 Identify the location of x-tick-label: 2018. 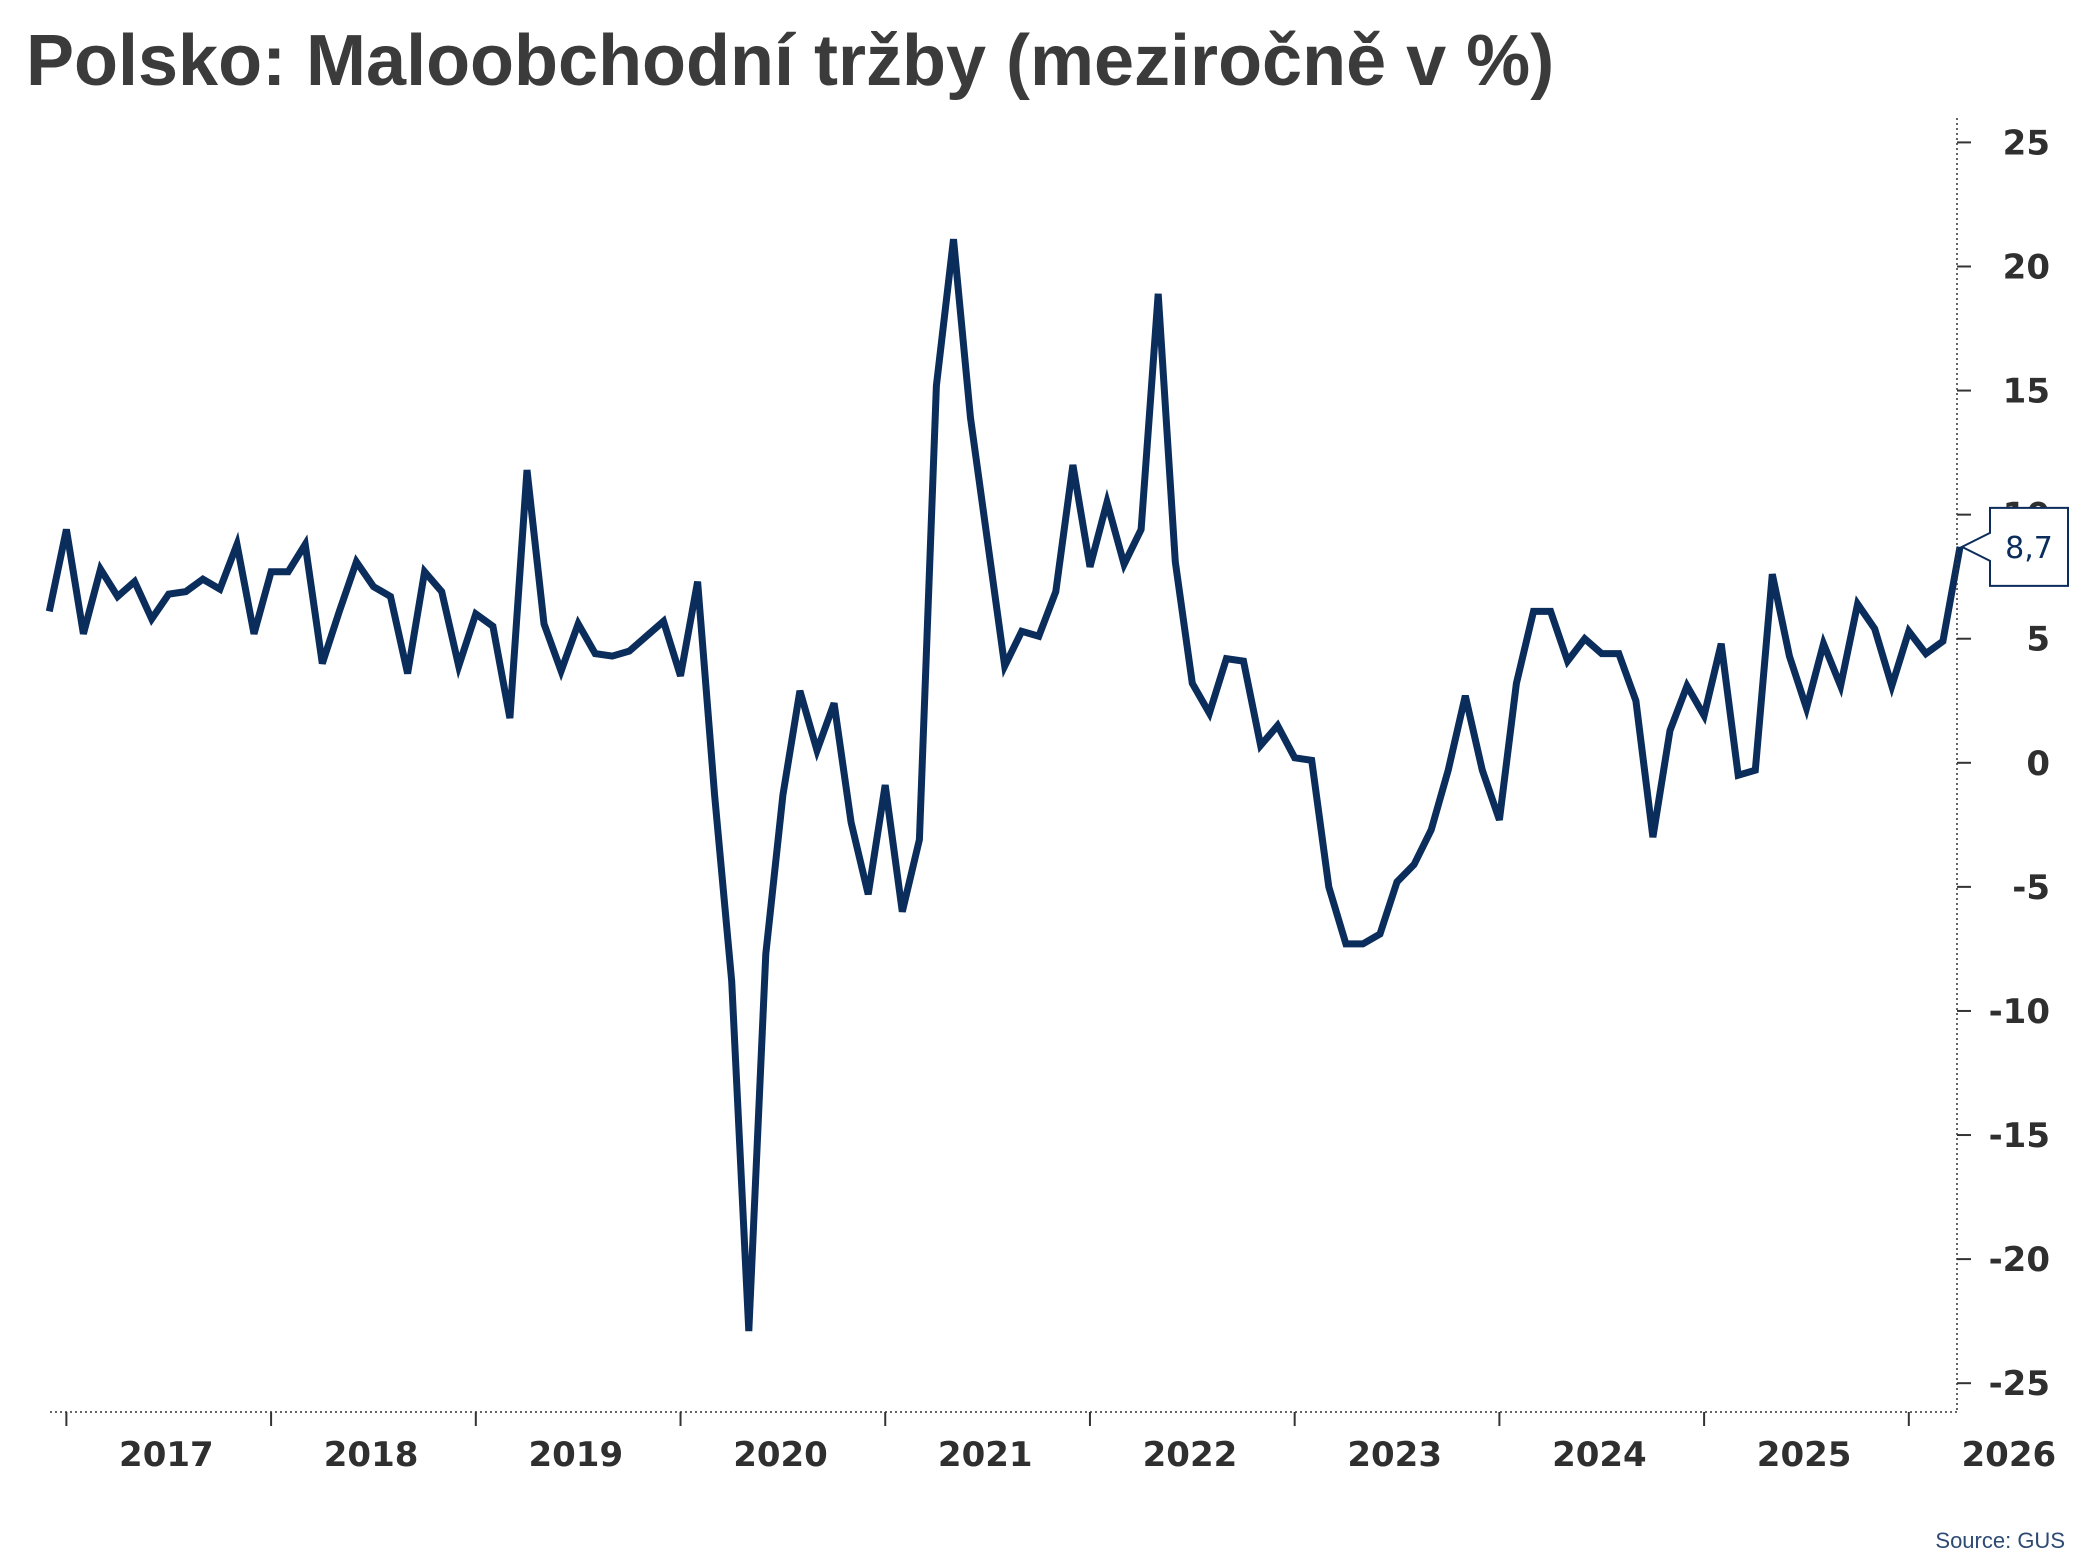
(371, 1455).